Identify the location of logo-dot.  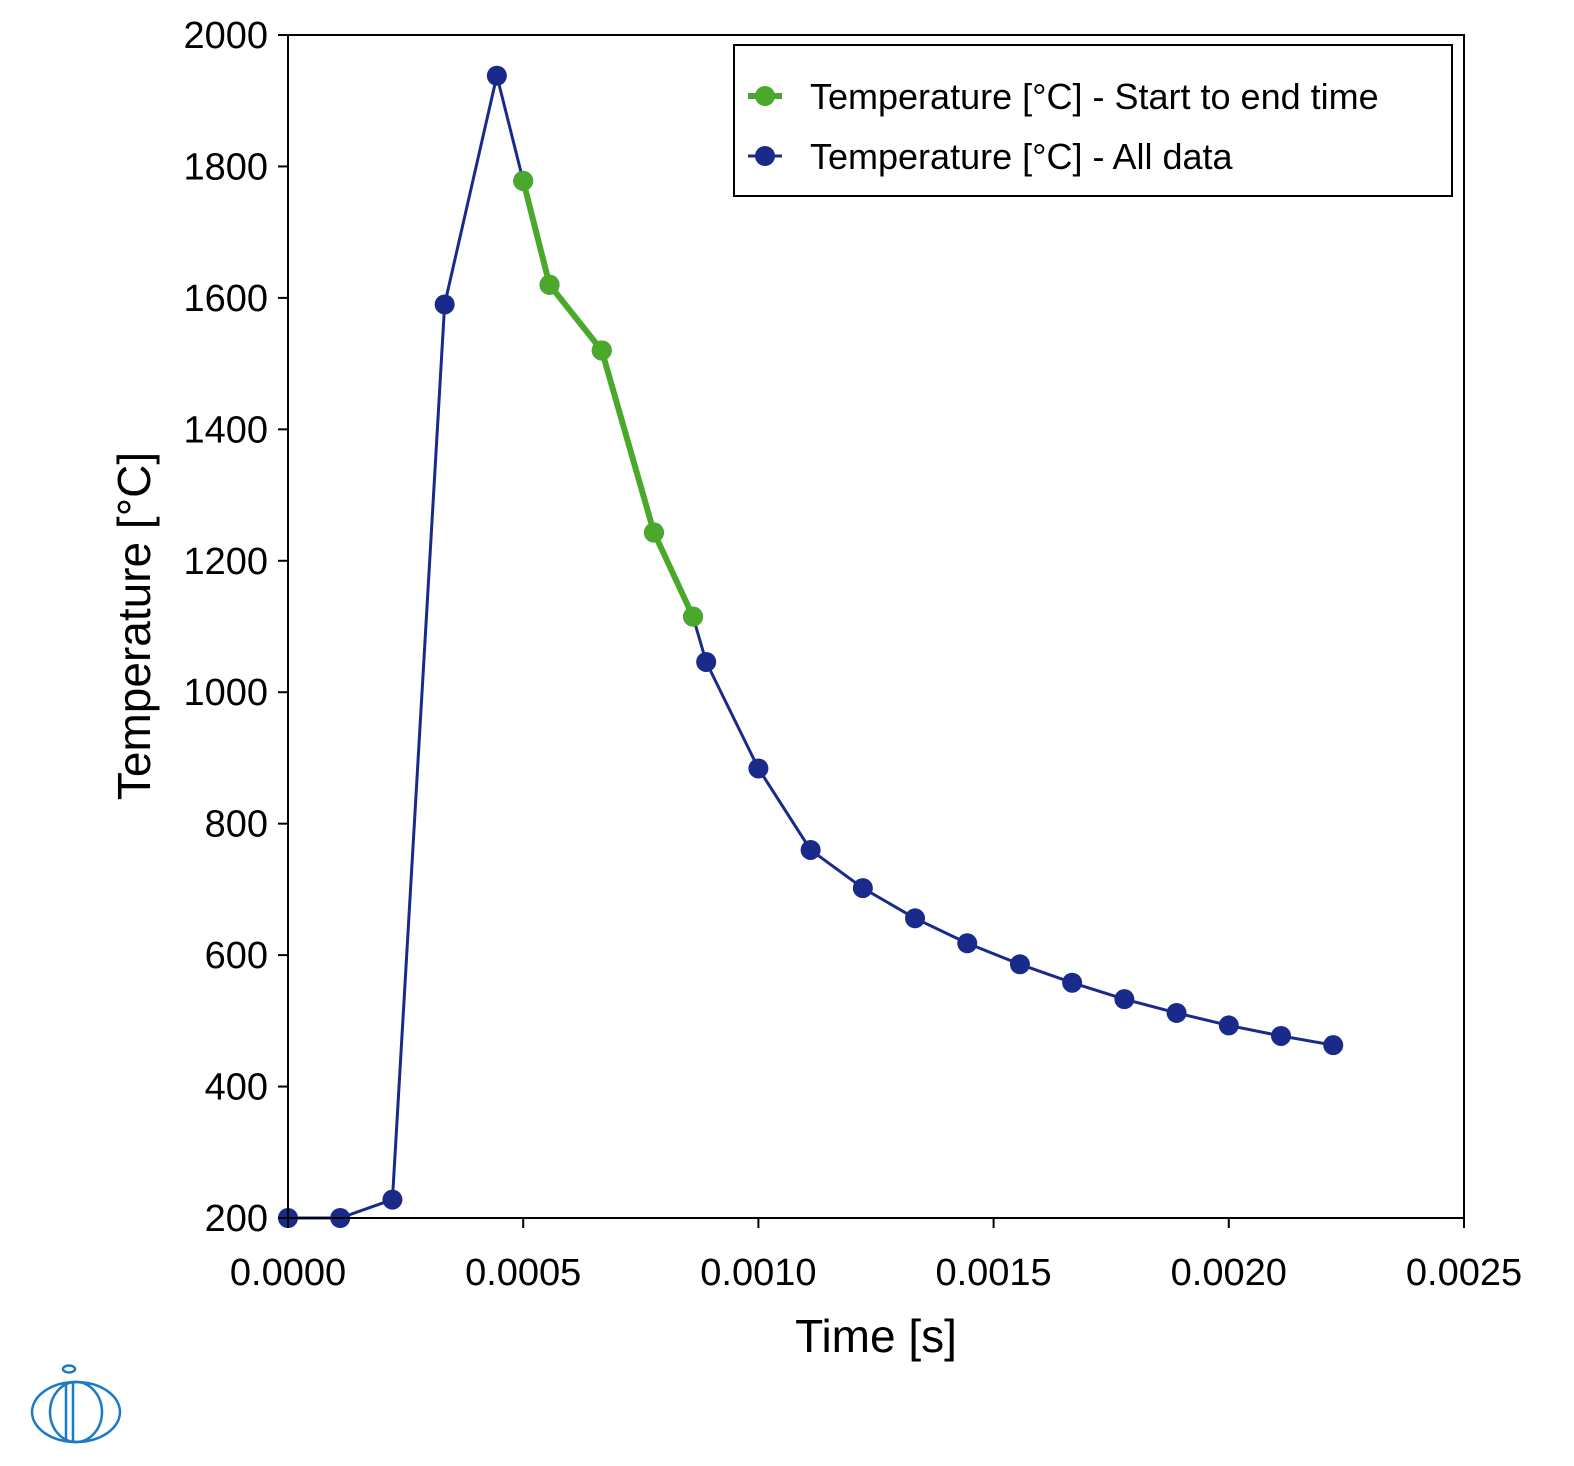
(69, 1369).